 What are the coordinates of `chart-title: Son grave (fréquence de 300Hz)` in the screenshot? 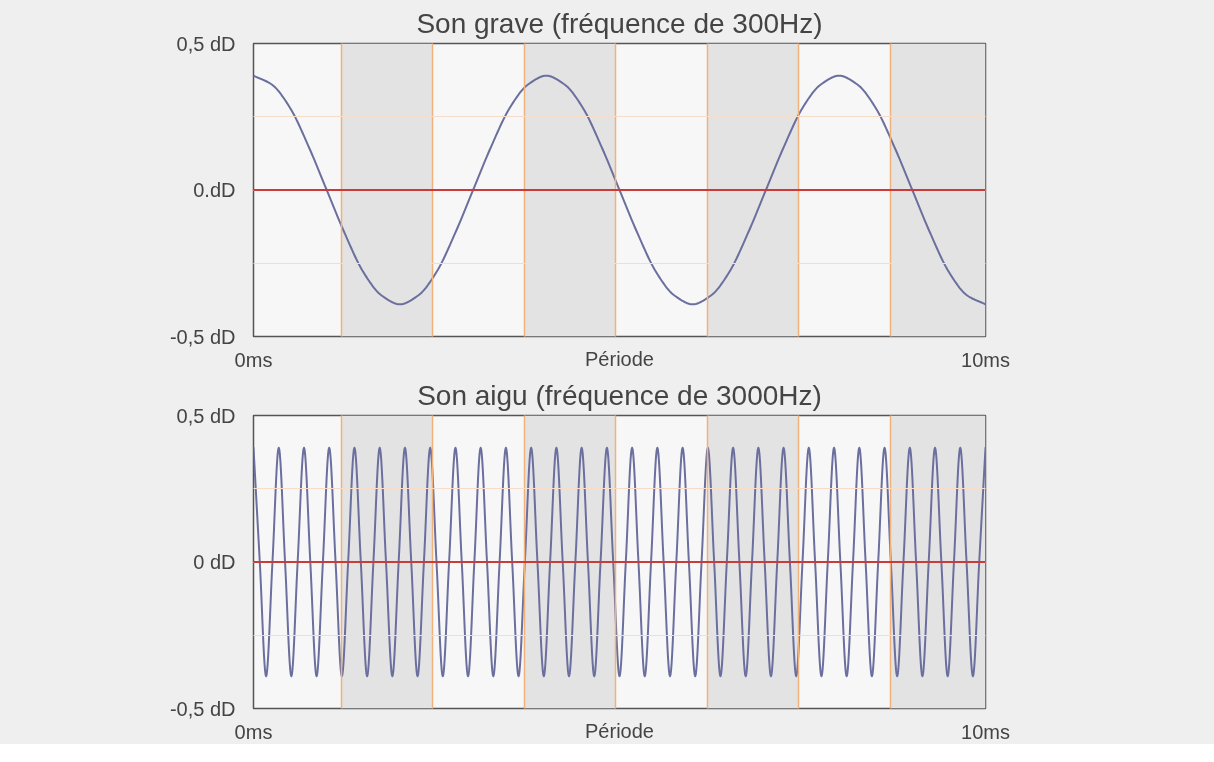 It's located at (619, 23).